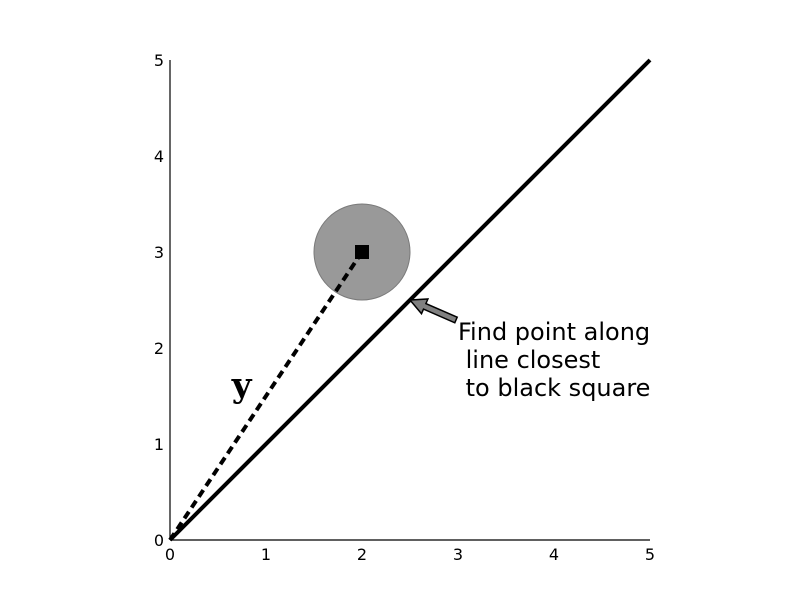 The width and height of the screenshot is (800, 600). I want to click on x-tick-label: 4, so click(554, 554).